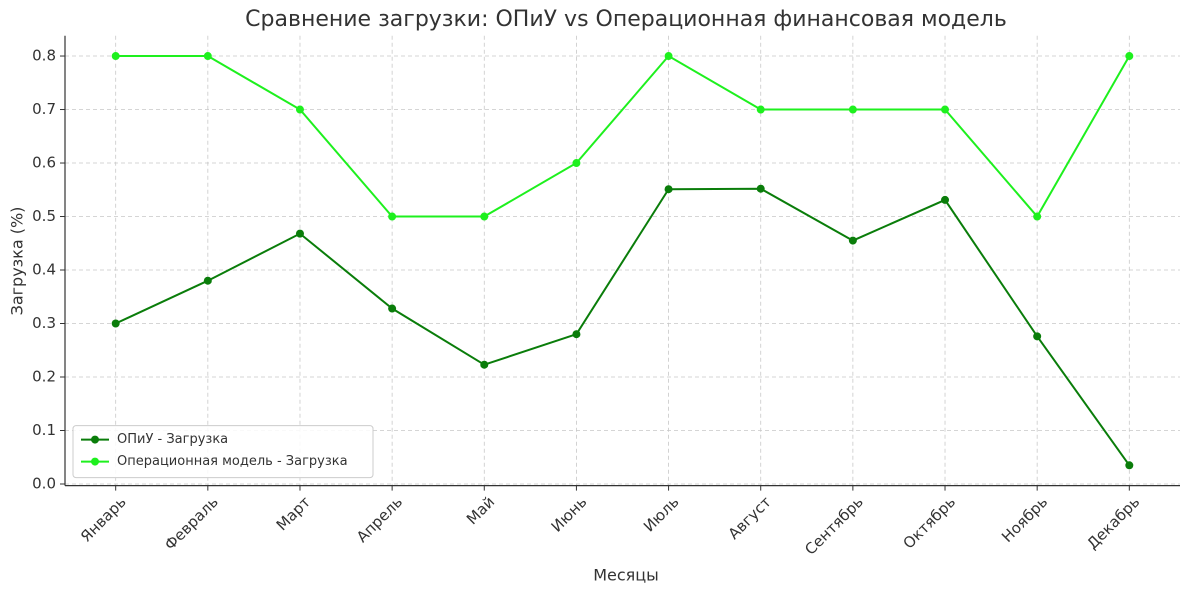 The width and height of the screenshot is (1200, 595). Describe the element at coordinates (480, 510) in the screenshot. I see `x-tick-label: Май` at that location.